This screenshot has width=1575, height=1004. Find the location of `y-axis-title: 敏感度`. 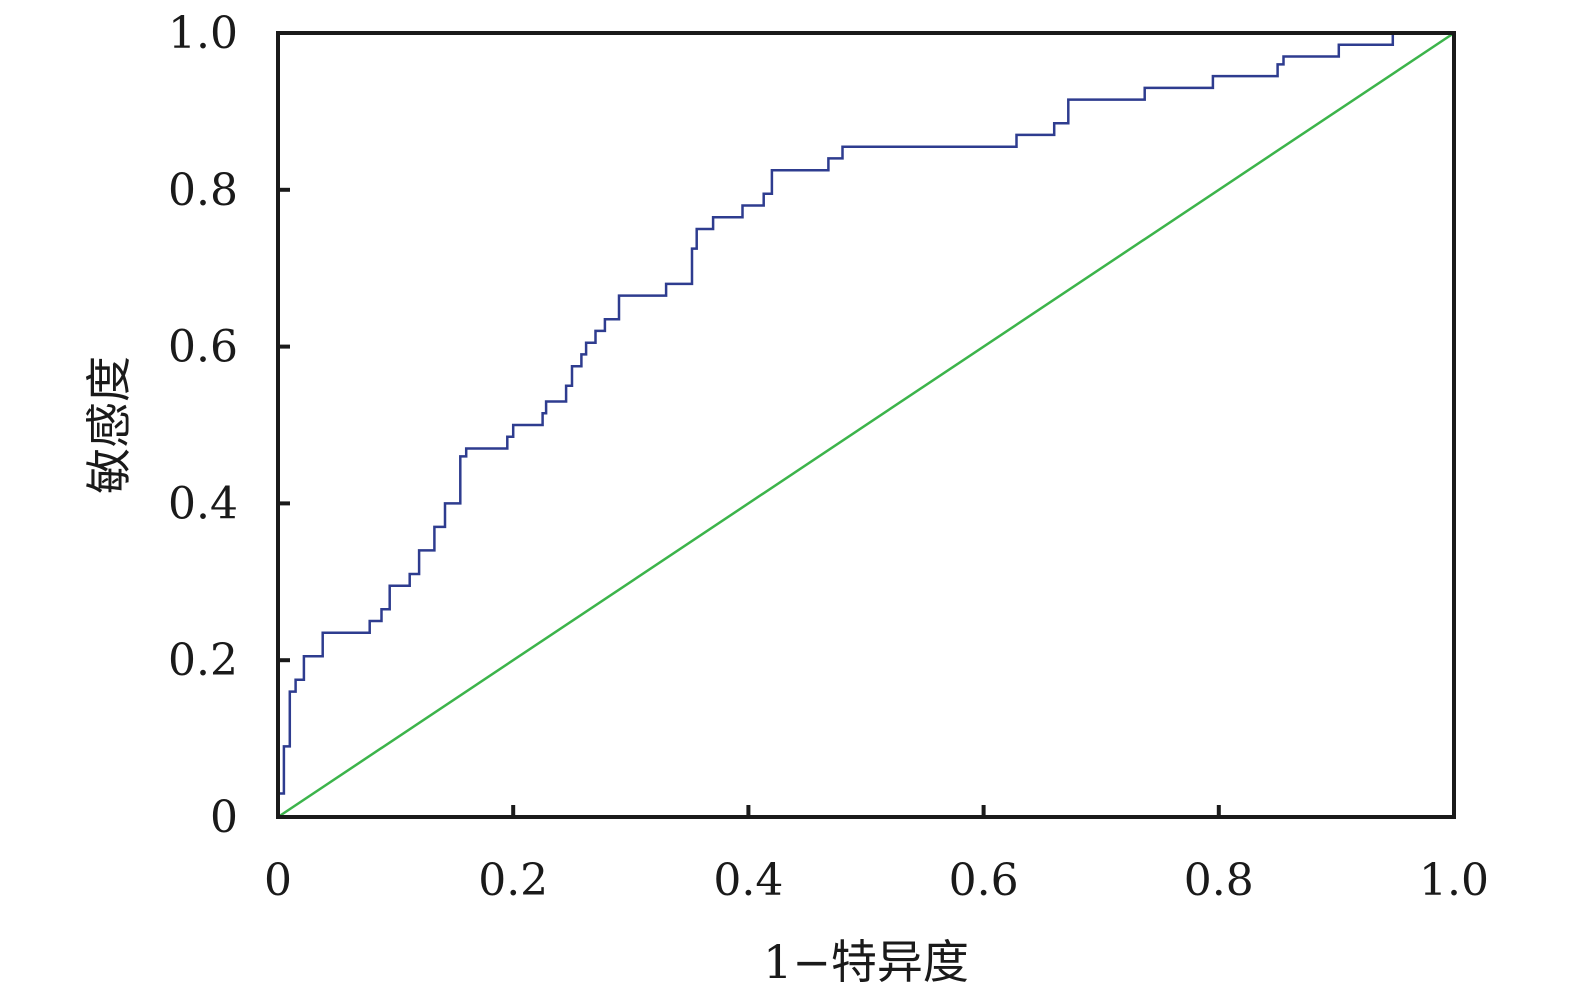

y-axis-title: 敏感度 is located at coordinates (109, 425).